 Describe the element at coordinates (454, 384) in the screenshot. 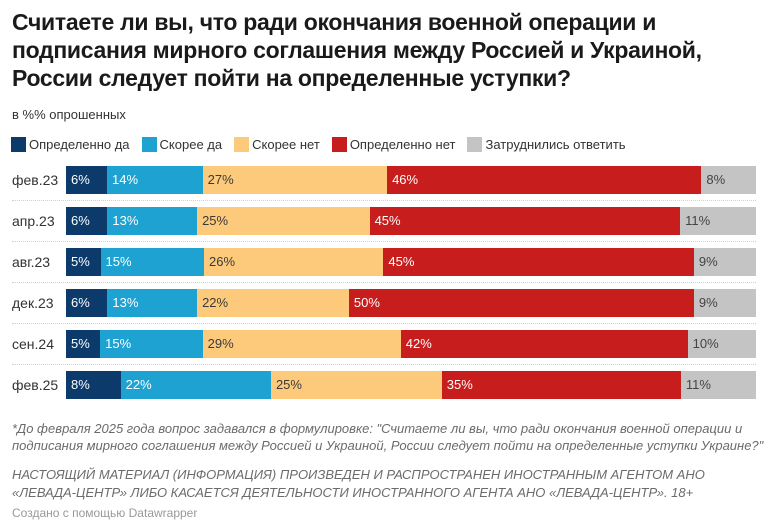

I see `data-label-value: 35` at that location.